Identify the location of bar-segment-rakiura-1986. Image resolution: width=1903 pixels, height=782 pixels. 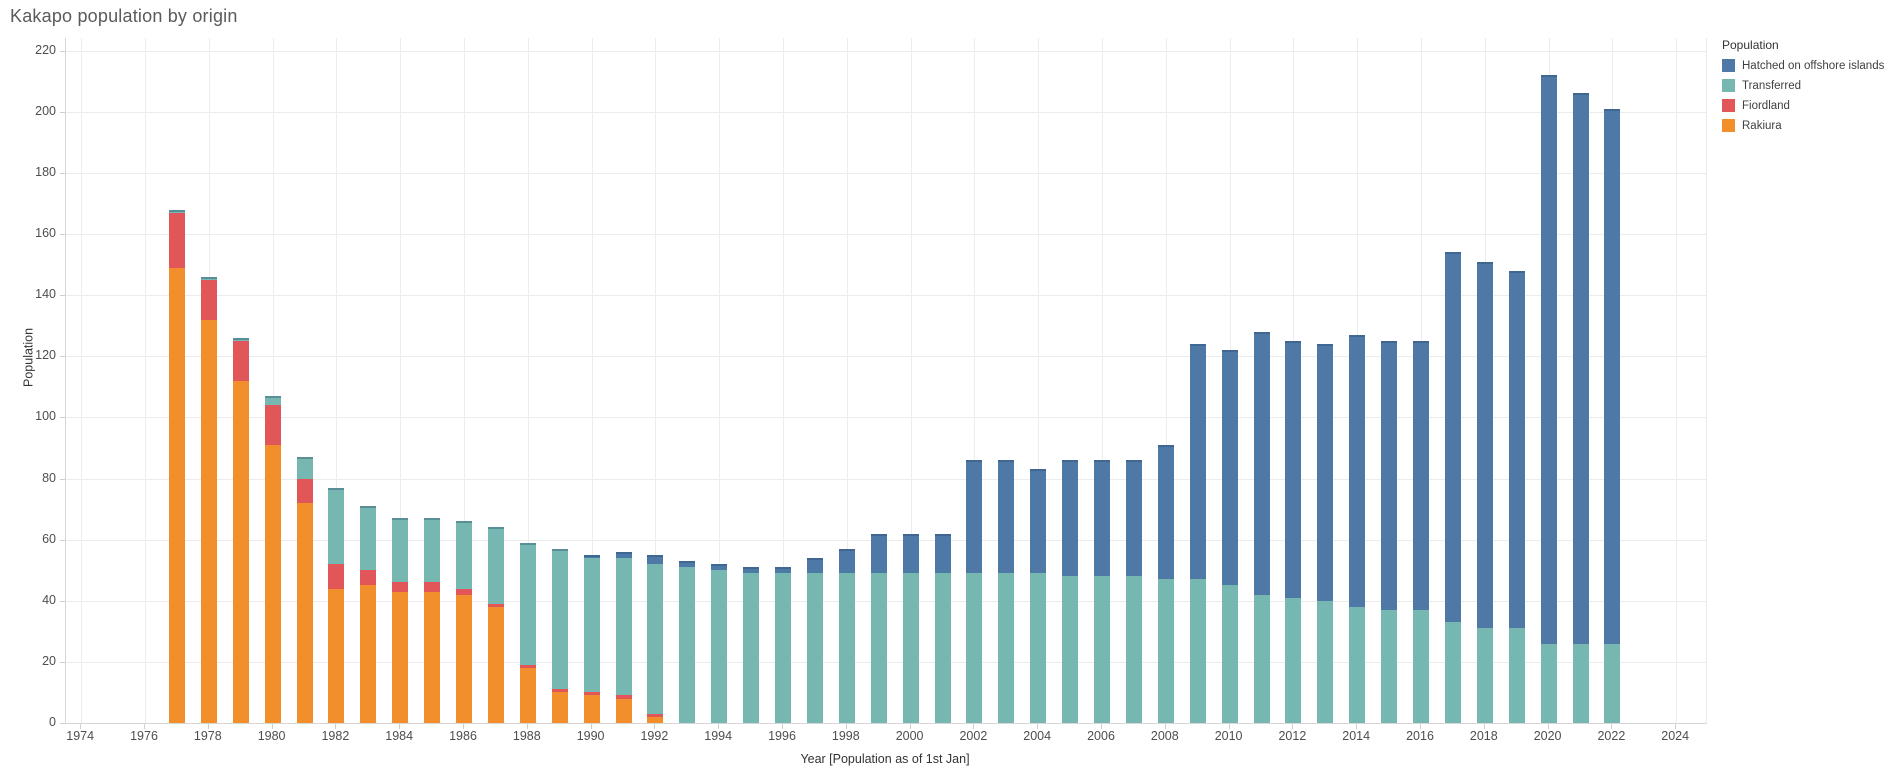
(464, 658).